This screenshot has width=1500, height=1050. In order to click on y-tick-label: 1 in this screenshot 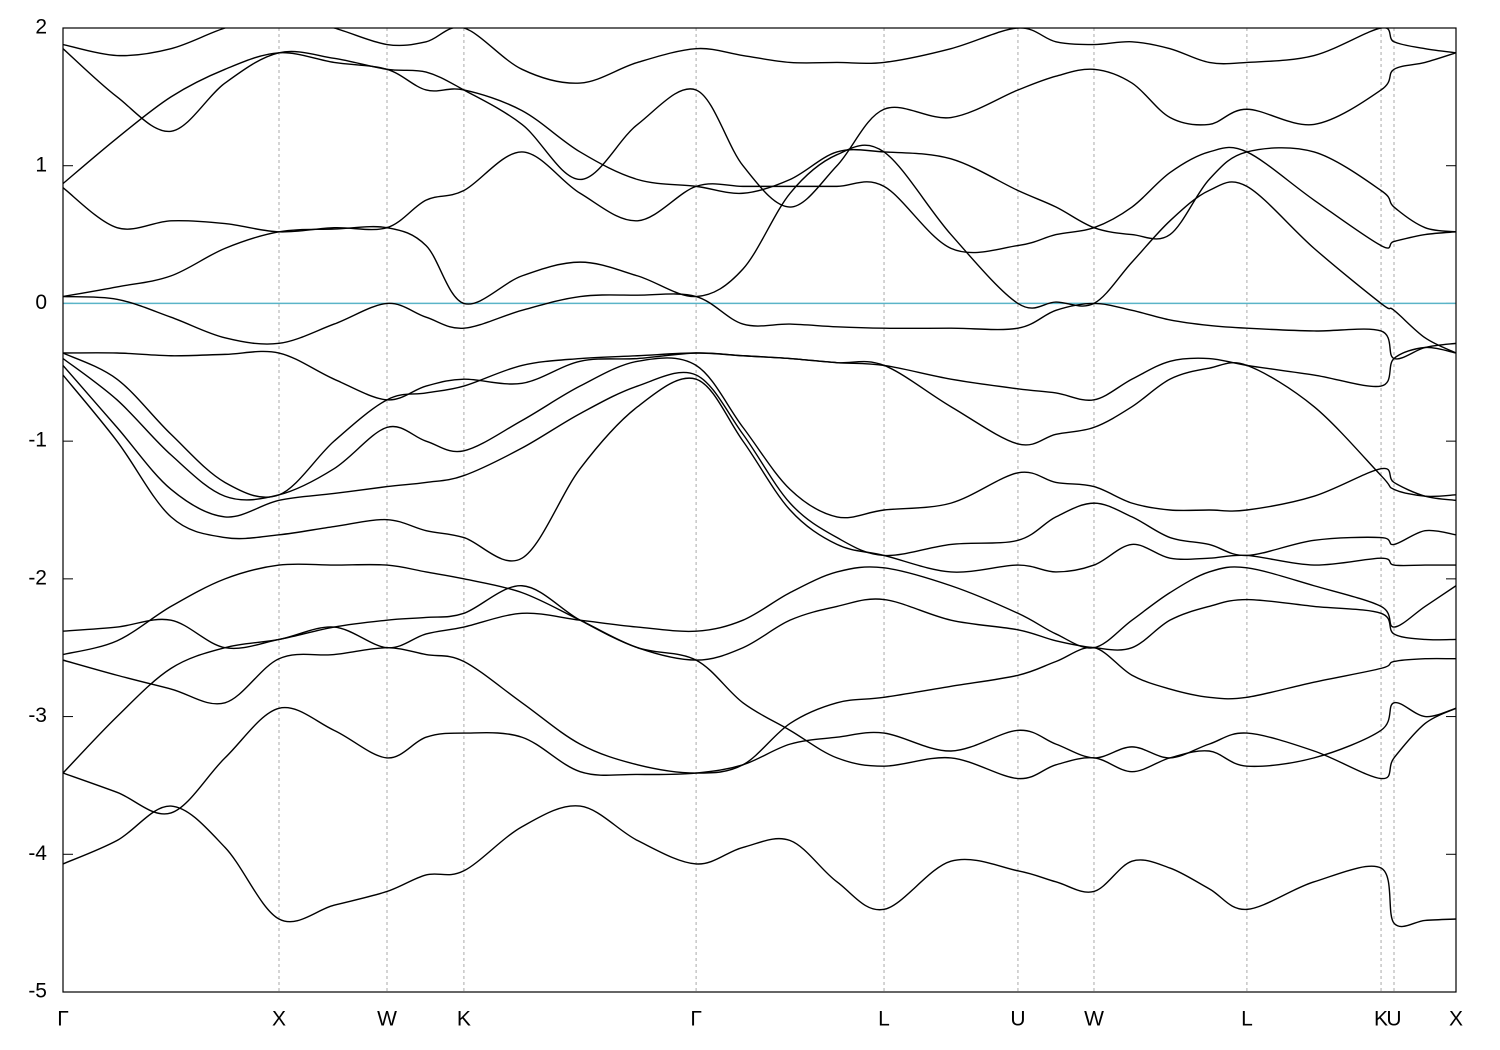, I will do `click(41, 164)`.